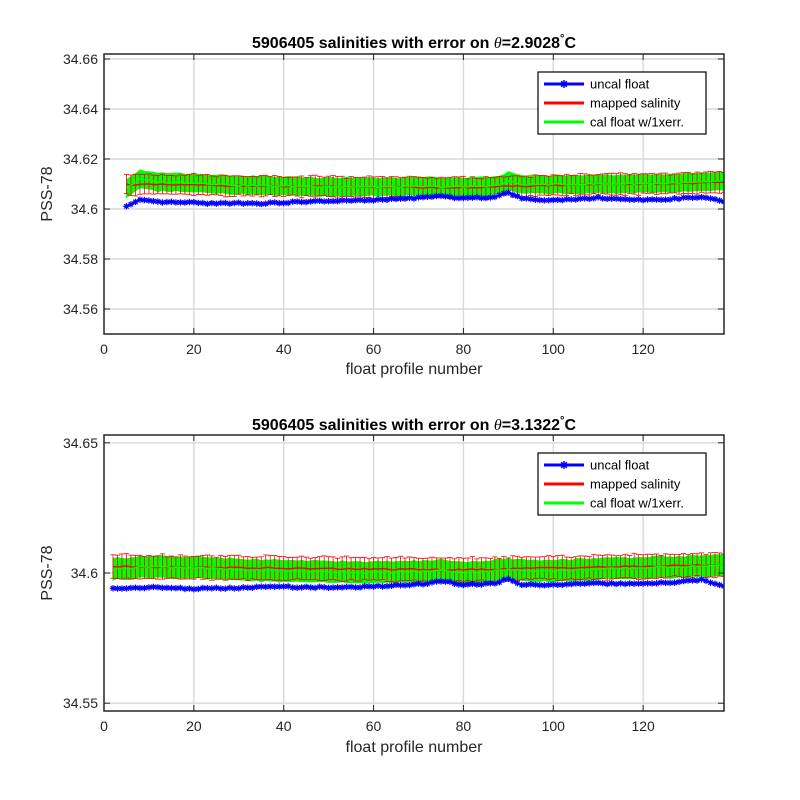 The width and height of the screenshot is (800, 800). I want to click on x-tick-label: 0, so click(104, 726).